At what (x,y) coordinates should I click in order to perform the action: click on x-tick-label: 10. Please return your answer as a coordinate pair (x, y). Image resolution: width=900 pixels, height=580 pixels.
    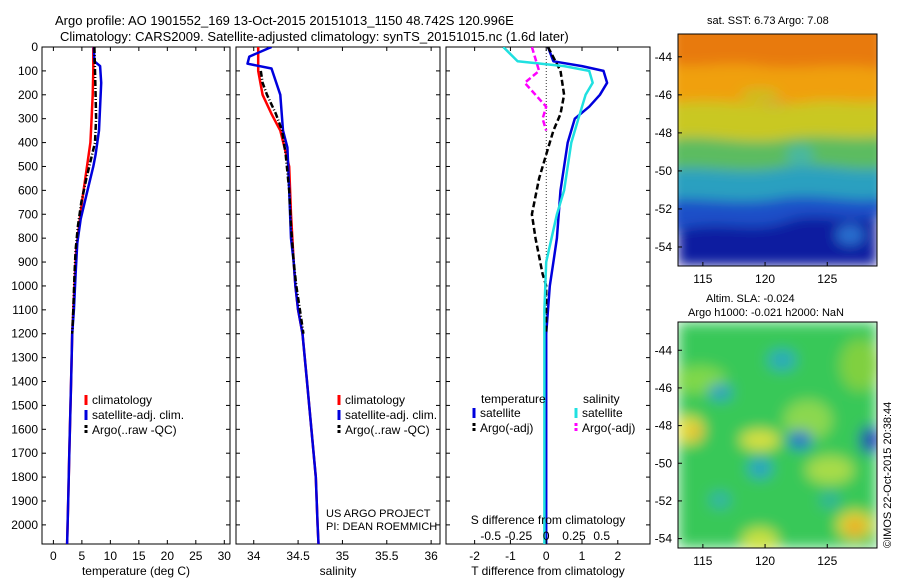
    Looking at the image, I should click on (111, 556).